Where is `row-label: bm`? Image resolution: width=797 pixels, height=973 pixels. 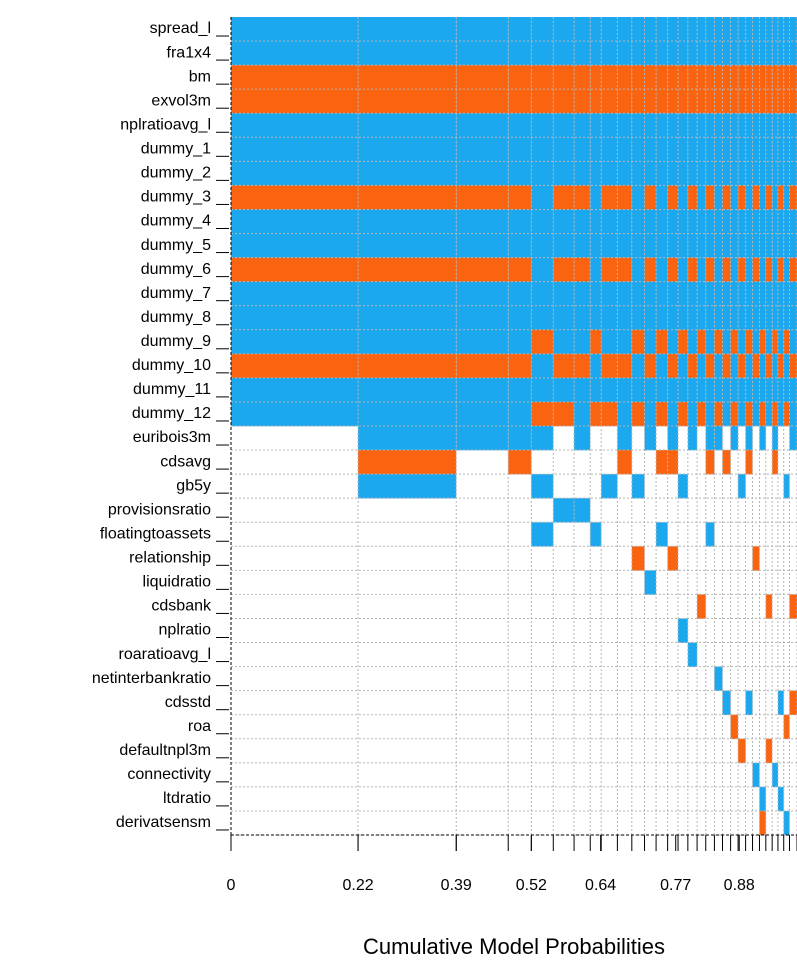 row-label: bm is located at coordinates (200, 76).